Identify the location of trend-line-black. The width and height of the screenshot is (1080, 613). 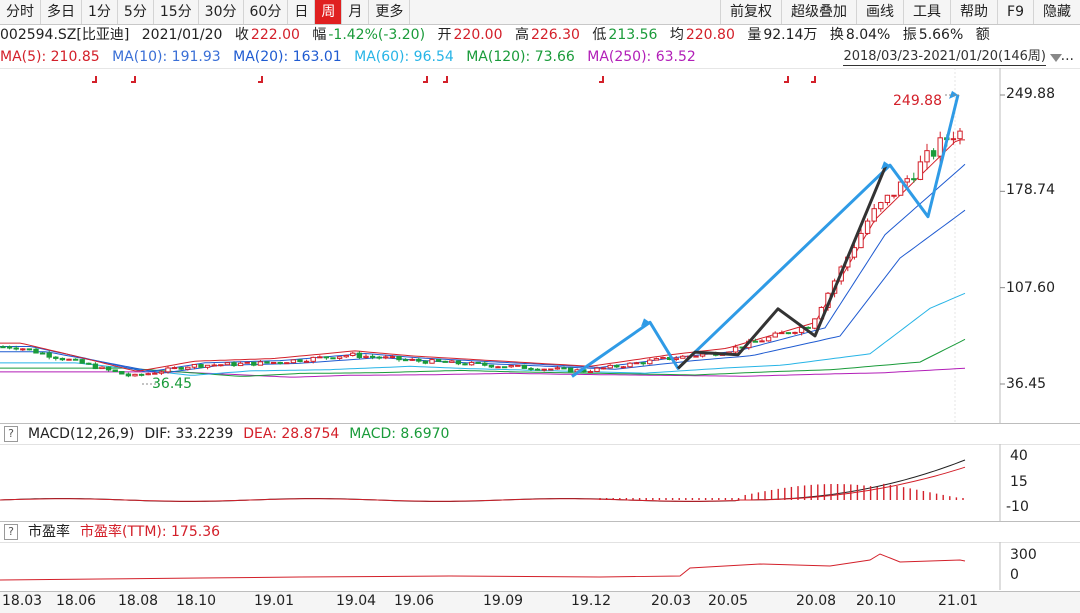
(782, 267).